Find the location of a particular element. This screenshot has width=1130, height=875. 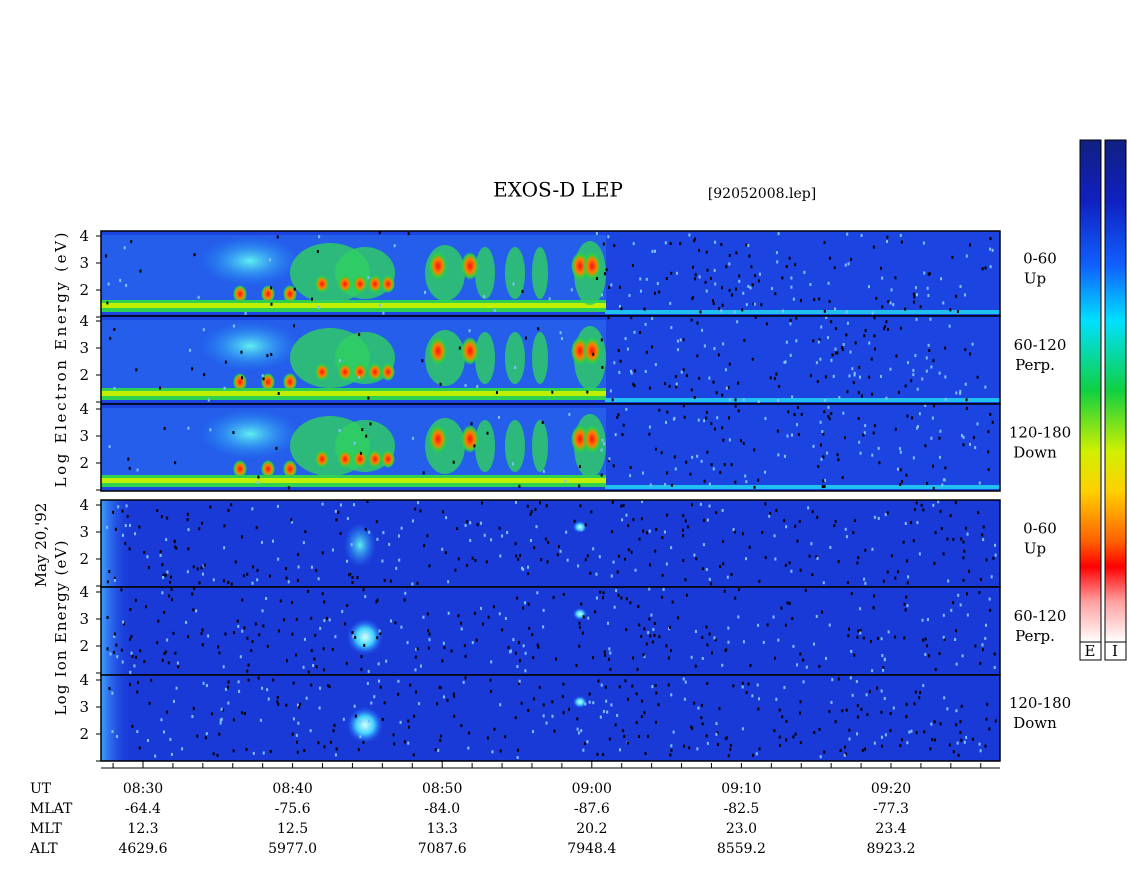

row-value: 09:20 is located at coordinates (891, 789).